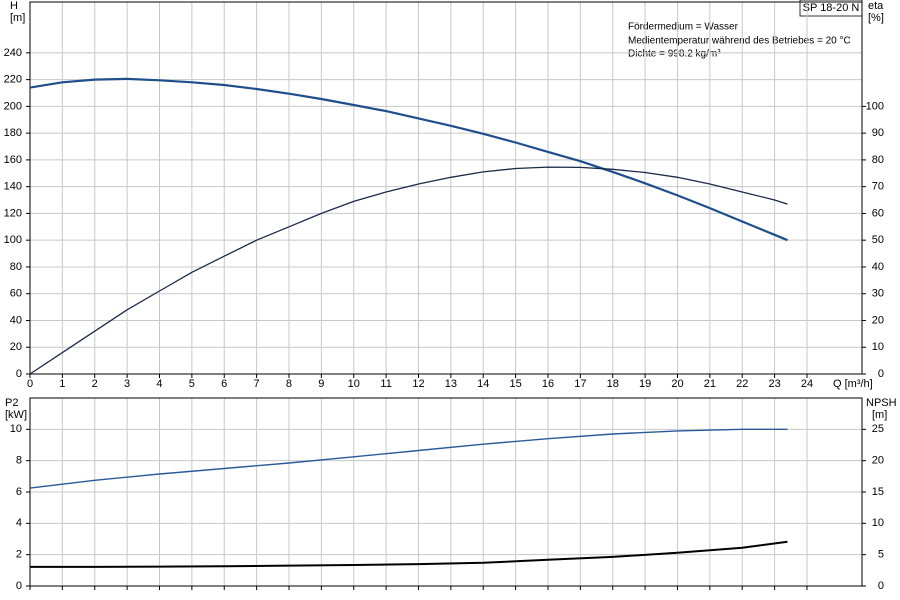 This screenshot has width=900, height=600. Describe the element at coordinates (831, 8) in the screenshot. I see `pump-name: SP 18-20 N` at that location.